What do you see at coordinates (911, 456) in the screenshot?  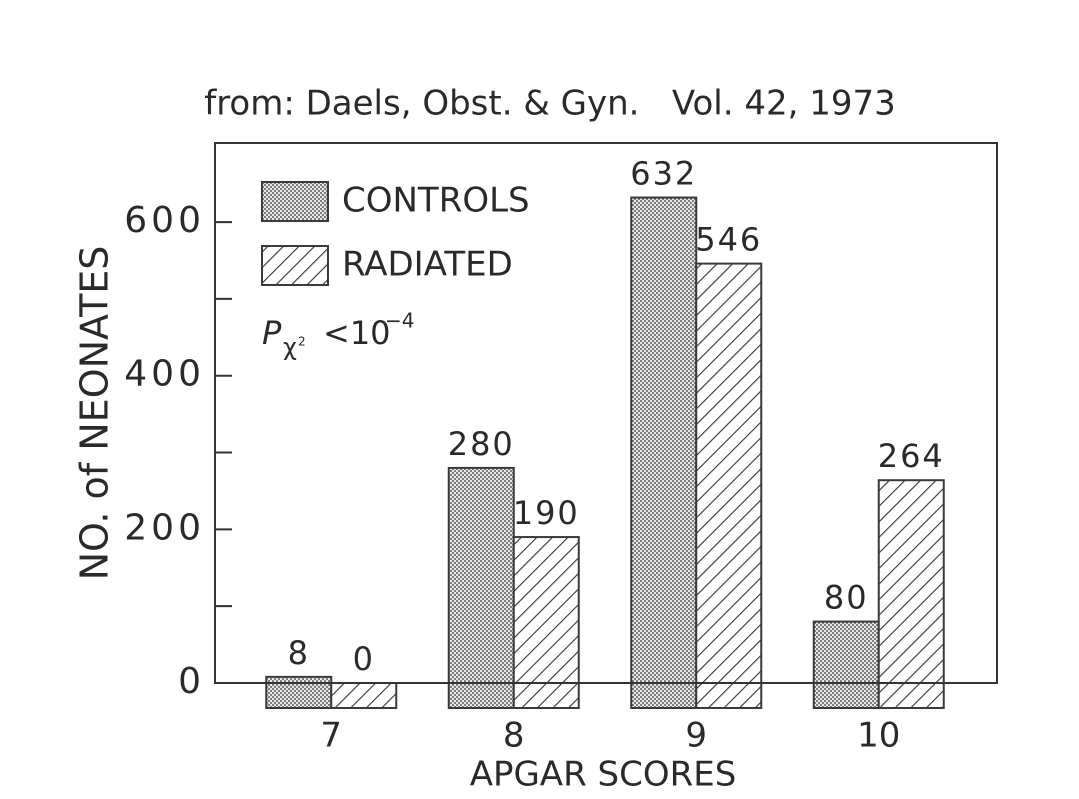 I see `value-label: 264` at bounding box center [911, 456].